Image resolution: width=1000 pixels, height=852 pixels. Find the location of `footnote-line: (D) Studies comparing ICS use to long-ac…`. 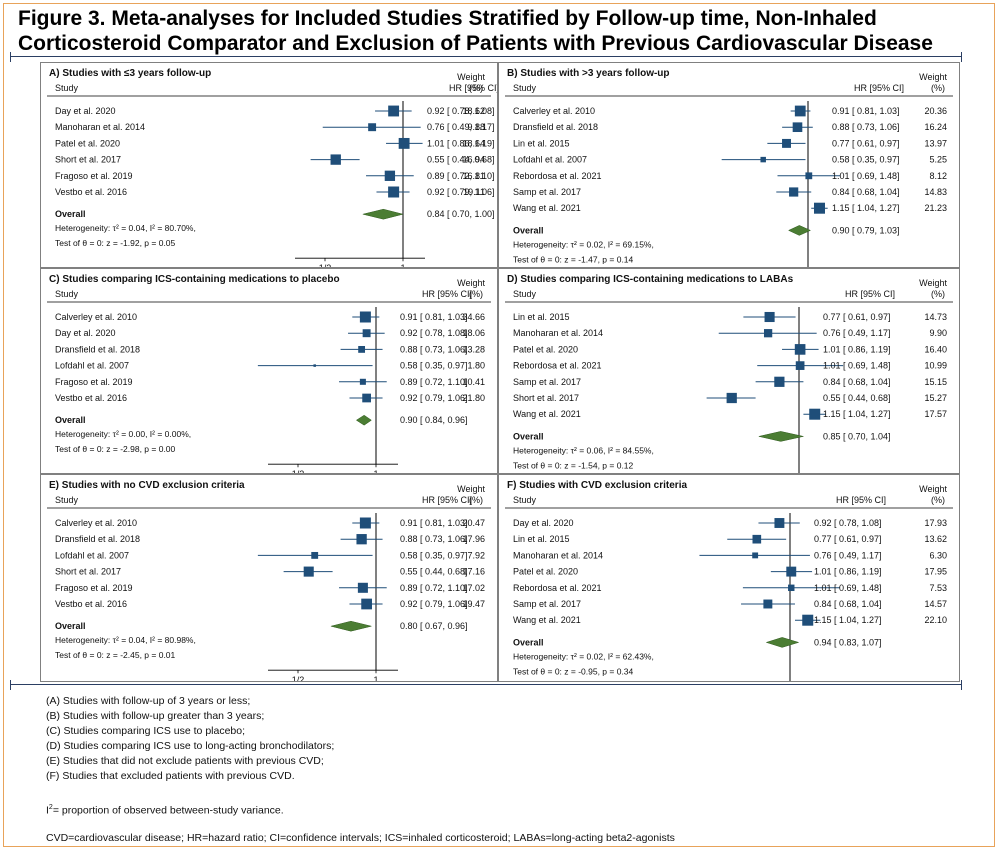

footnote-line: (D) Studies comparing ICS use to long-ac… is located at coordinates (190, 746).